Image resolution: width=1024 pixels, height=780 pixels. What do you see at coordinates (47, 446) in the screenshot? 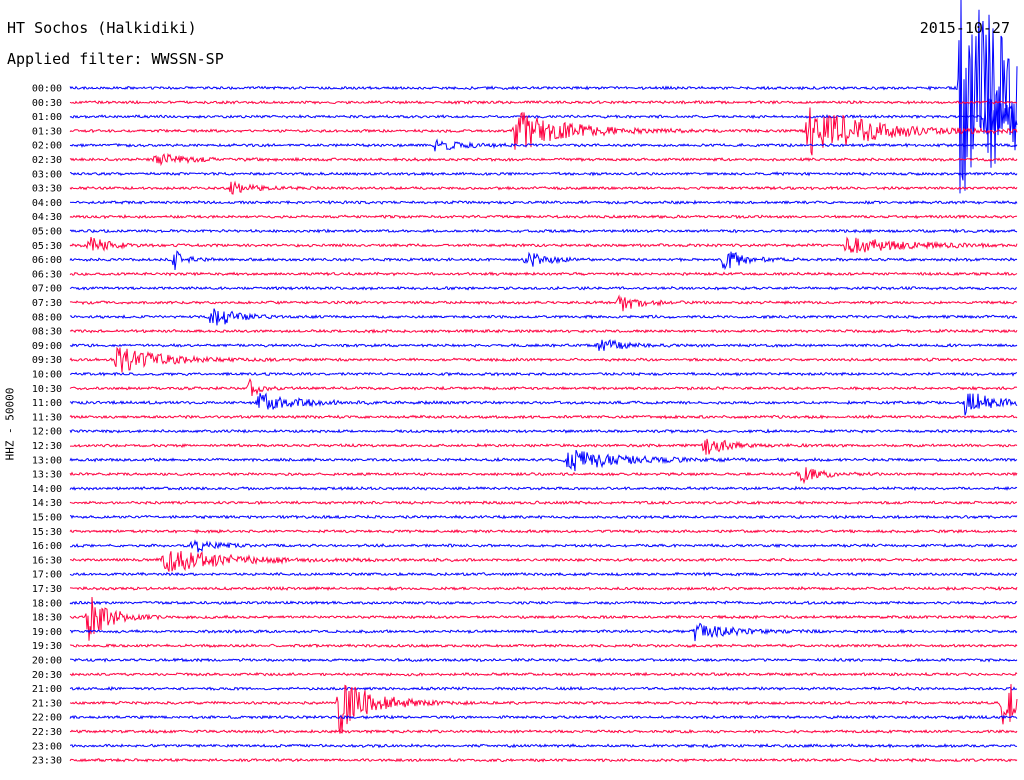
I see `row-time-label: 12:30` at bounding box center [47, 446].